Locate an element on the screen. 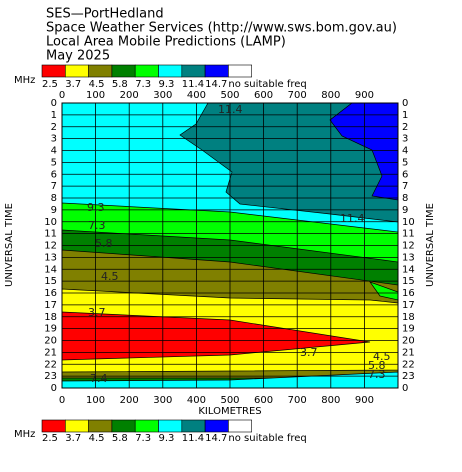 Image resolution: width=462 pixels, height=472 pixels. y-tick-label-right: 21 is located at coordinates (408, 352).